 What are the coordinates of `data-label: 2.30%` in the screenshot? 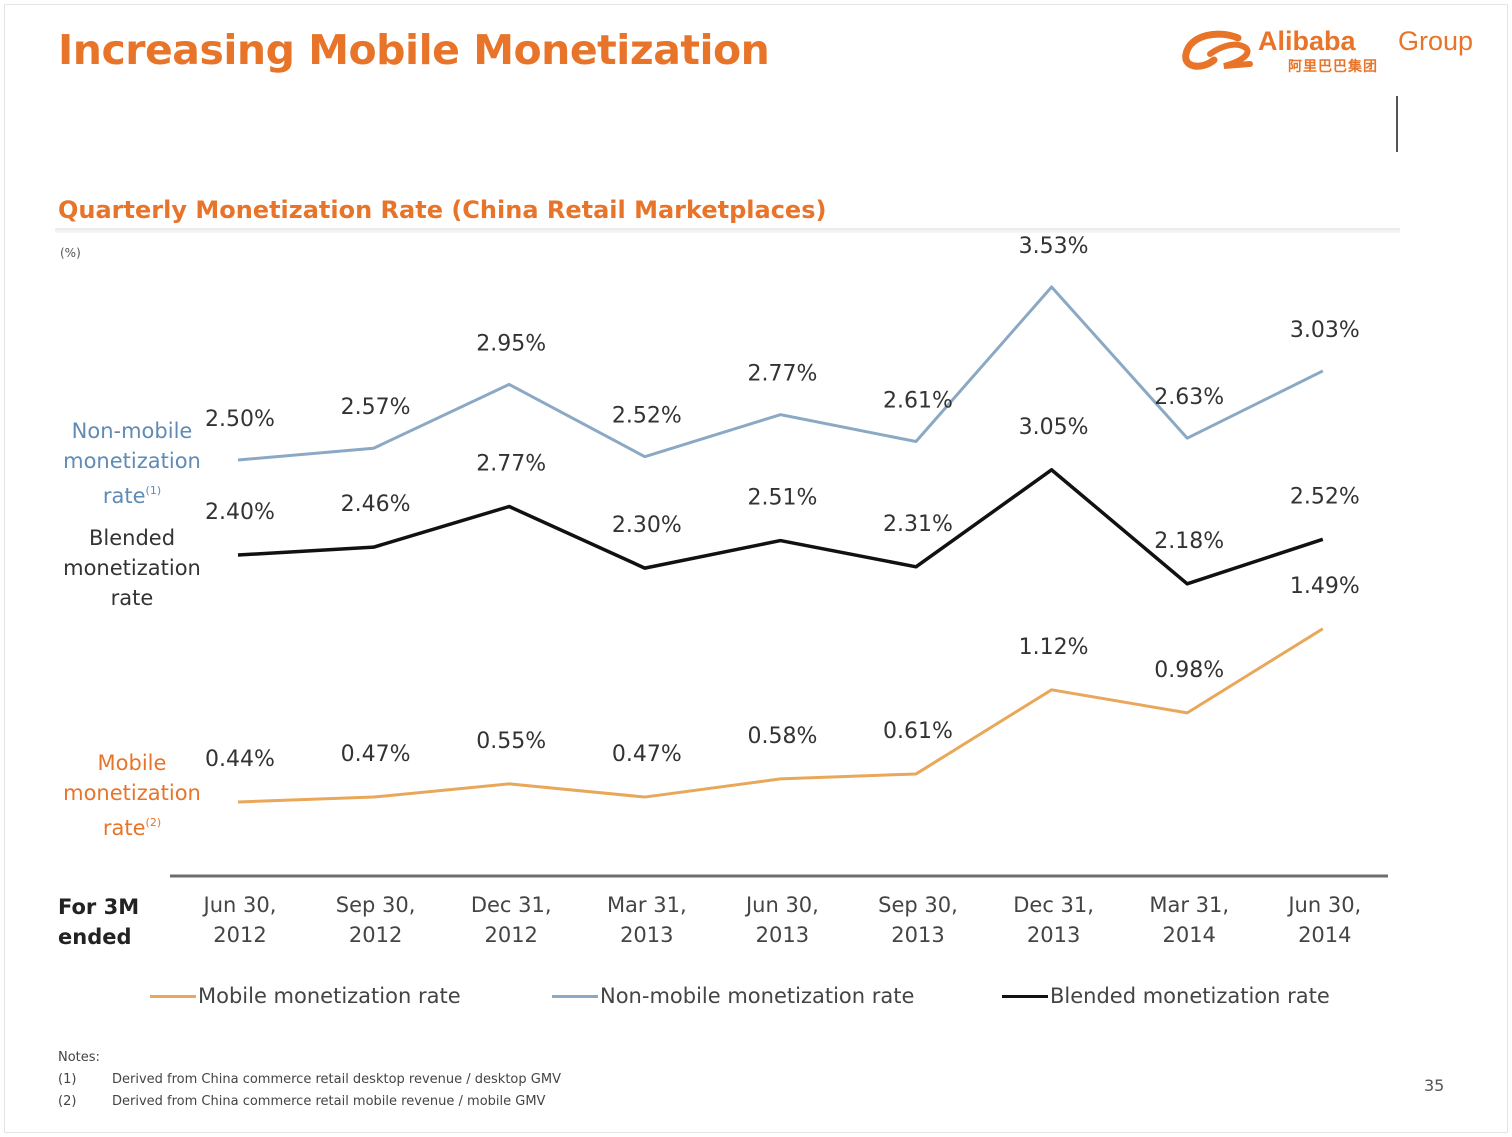 It's located at (647, 525).